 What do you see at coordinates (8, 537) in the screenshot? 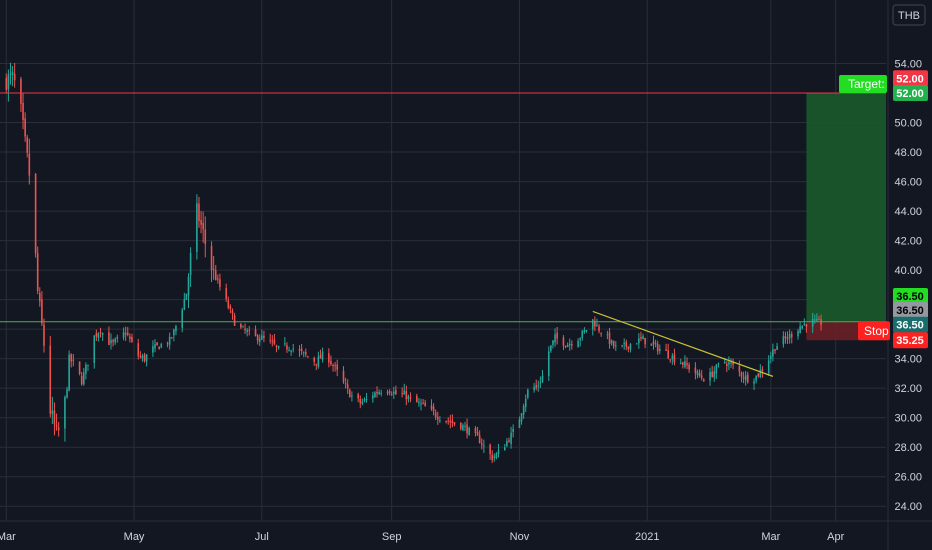
I see `x-tick-label: Mar` at bounding box center [8, 537].